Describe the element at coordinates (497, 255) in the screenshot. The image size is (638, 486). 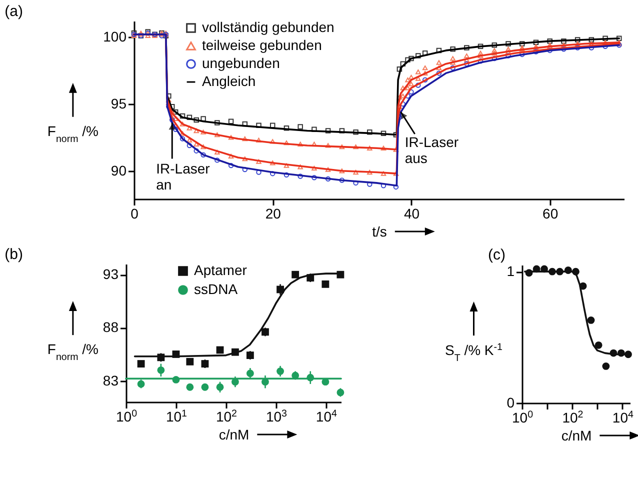
I see `chart-title: (c)` at that location.